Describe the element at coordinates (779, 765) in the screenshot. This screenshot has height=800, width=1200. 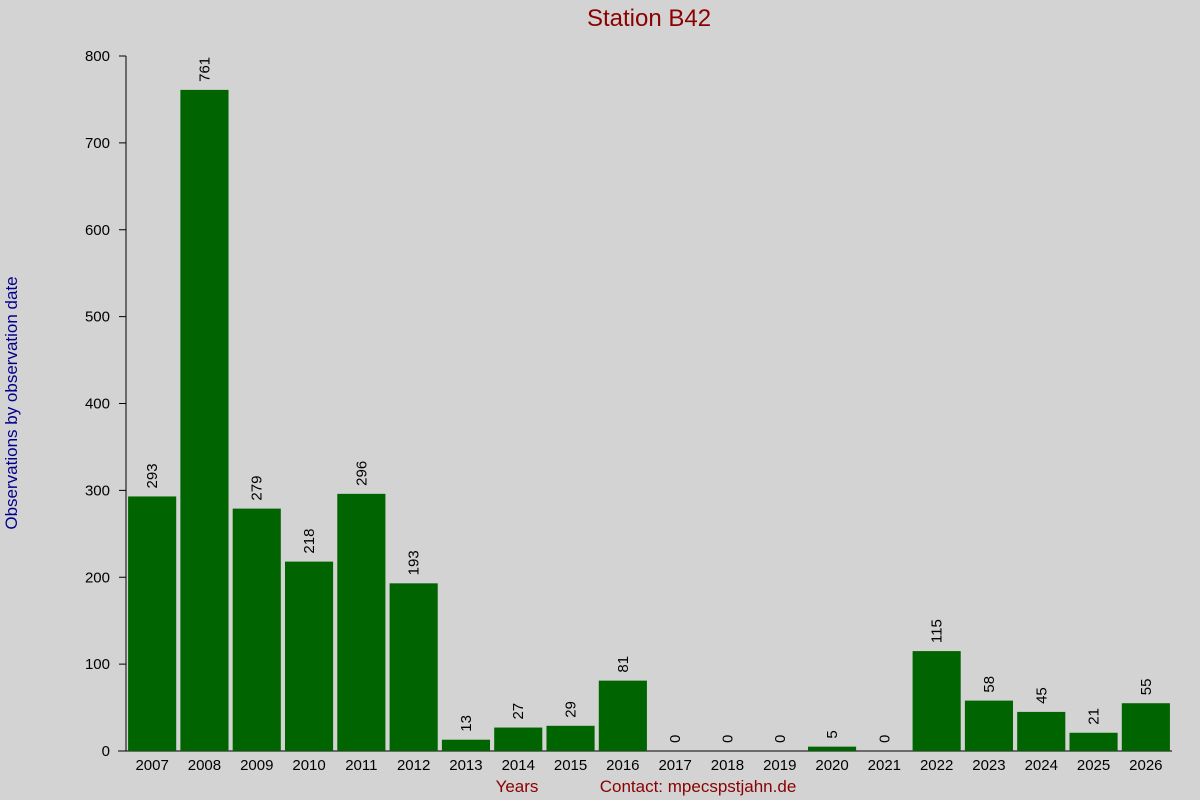
I see `x-tick-label: 2019` at that location.